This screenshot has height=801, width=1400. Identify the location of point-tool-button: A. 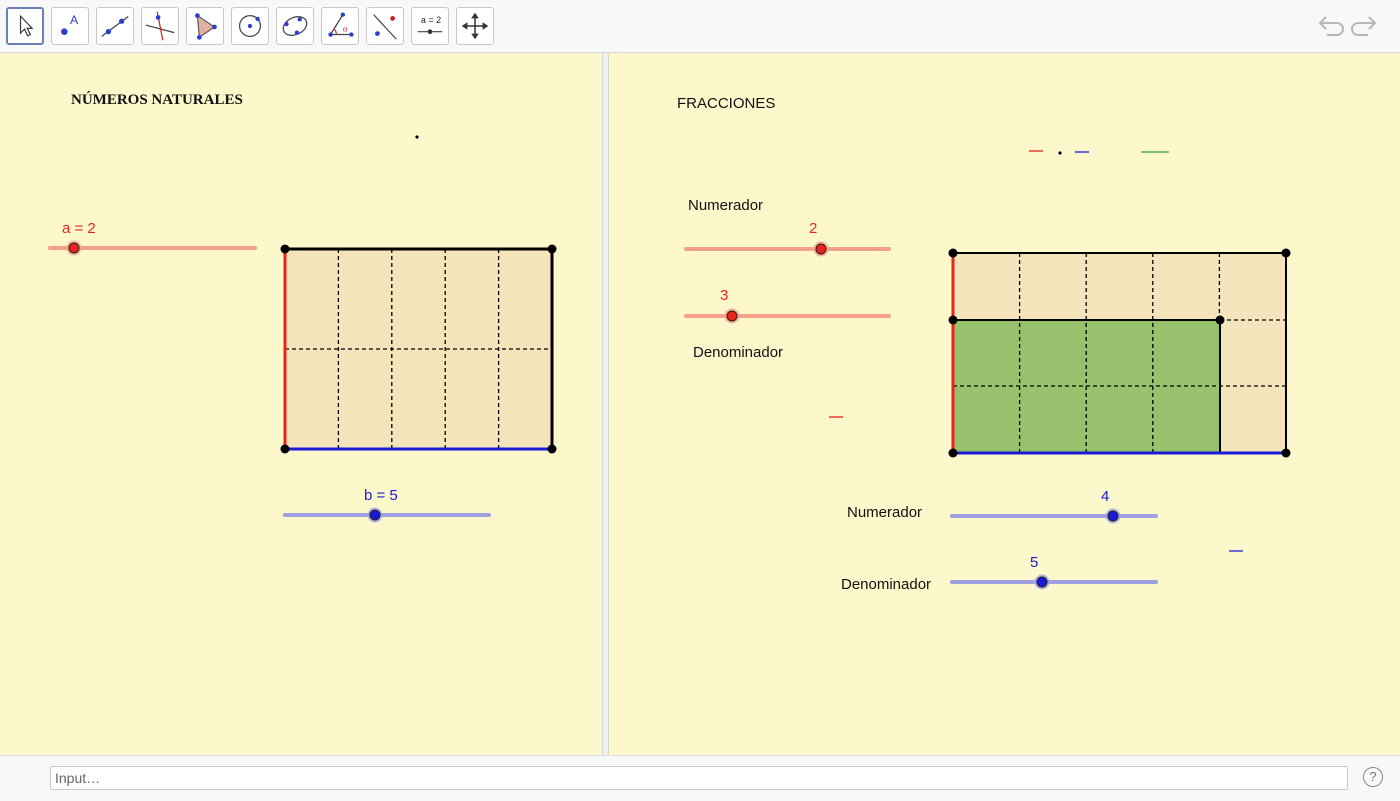
(70, 26).